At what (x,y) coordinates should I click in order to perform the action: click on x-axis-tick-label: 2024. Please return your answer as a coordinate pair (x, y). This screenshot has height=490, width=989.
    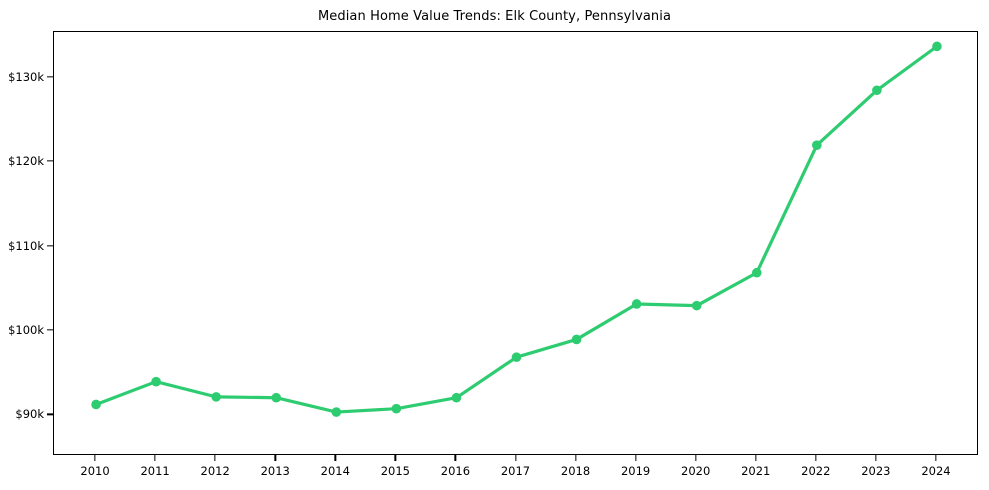
    Looking at the image, I should click on (936, 471).